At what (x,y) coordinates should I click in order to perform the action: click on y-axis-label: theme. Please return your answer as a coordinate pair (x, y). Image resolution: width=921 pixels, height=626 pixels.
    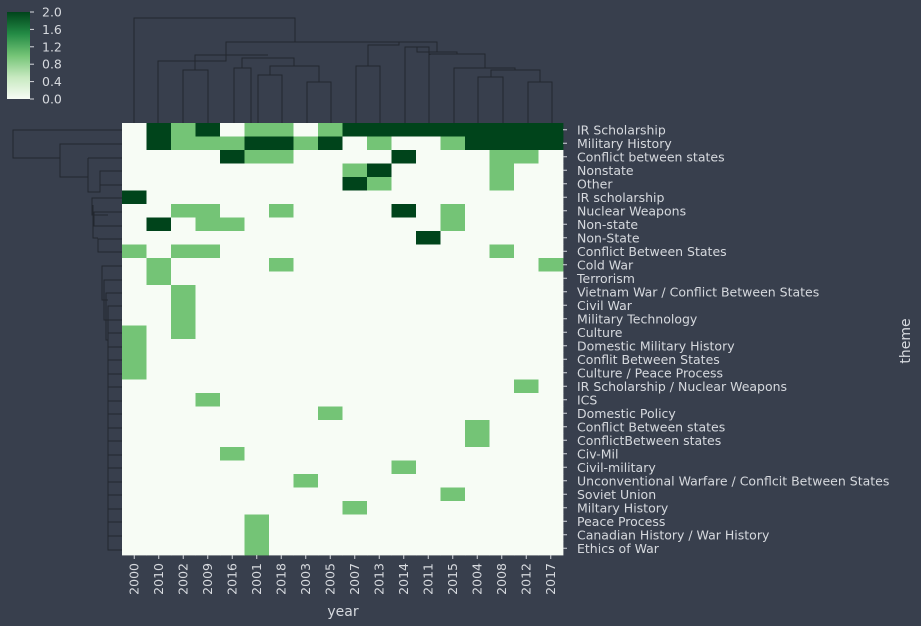
    Looking at the image, I should click on (906, 340).